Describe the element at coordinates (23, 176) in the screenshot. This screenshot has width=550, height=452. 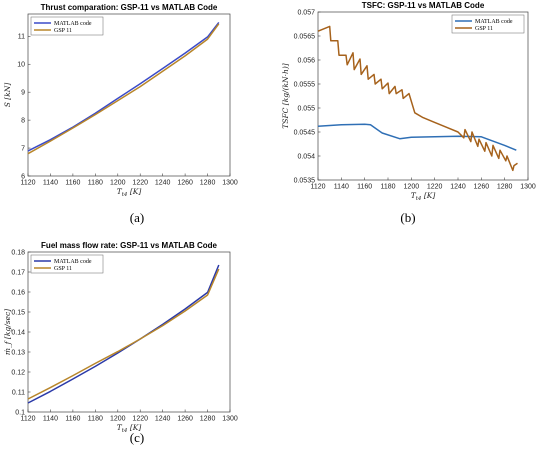
I see `y-tick-label: 6` at that location.